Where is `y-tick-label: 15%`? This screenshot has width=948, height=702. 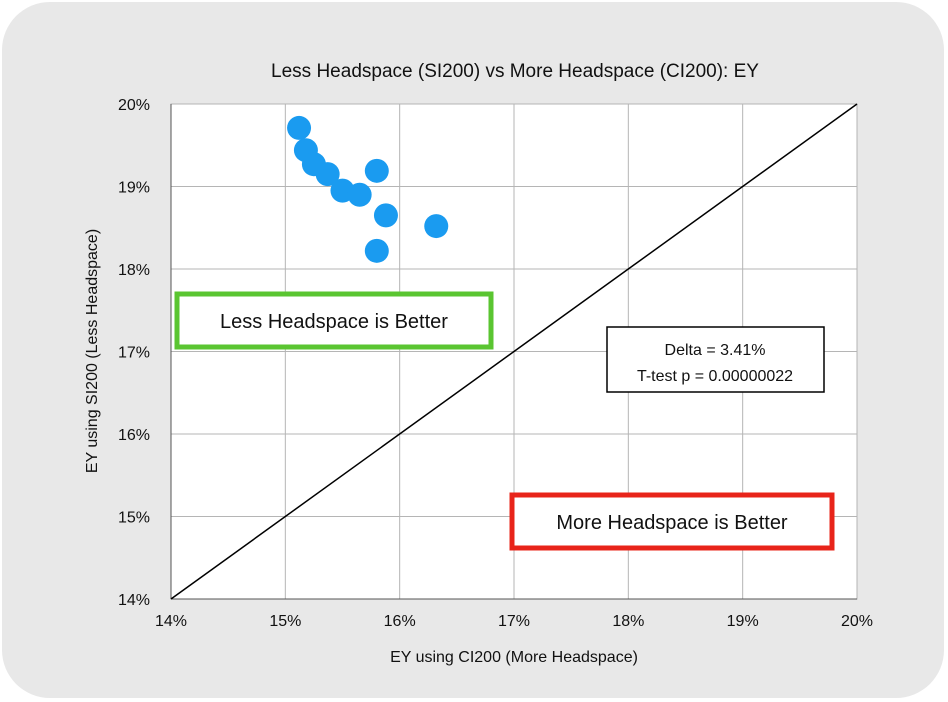 y-tick-label: 15% is located at coordinates (134, 518).